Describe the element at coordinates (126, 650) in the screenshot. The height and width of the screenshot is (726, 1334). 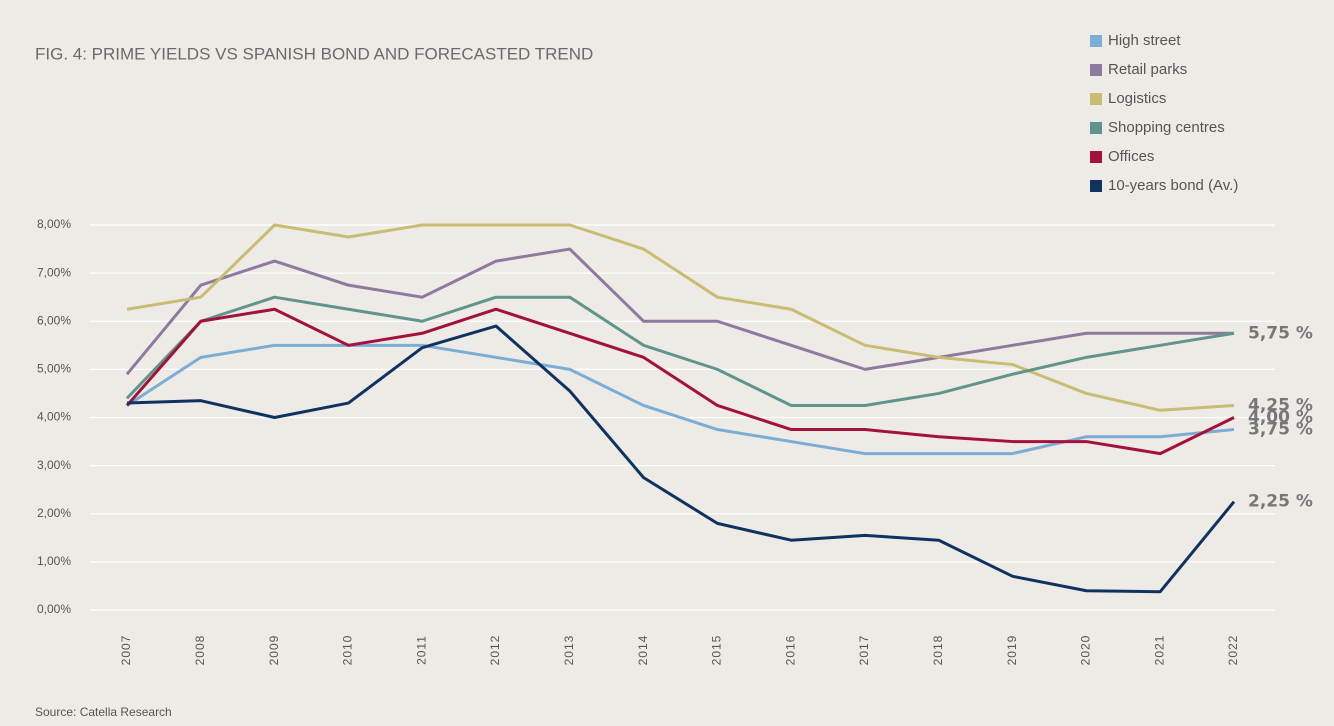
I see `x-tick-label: 2007` at that location.